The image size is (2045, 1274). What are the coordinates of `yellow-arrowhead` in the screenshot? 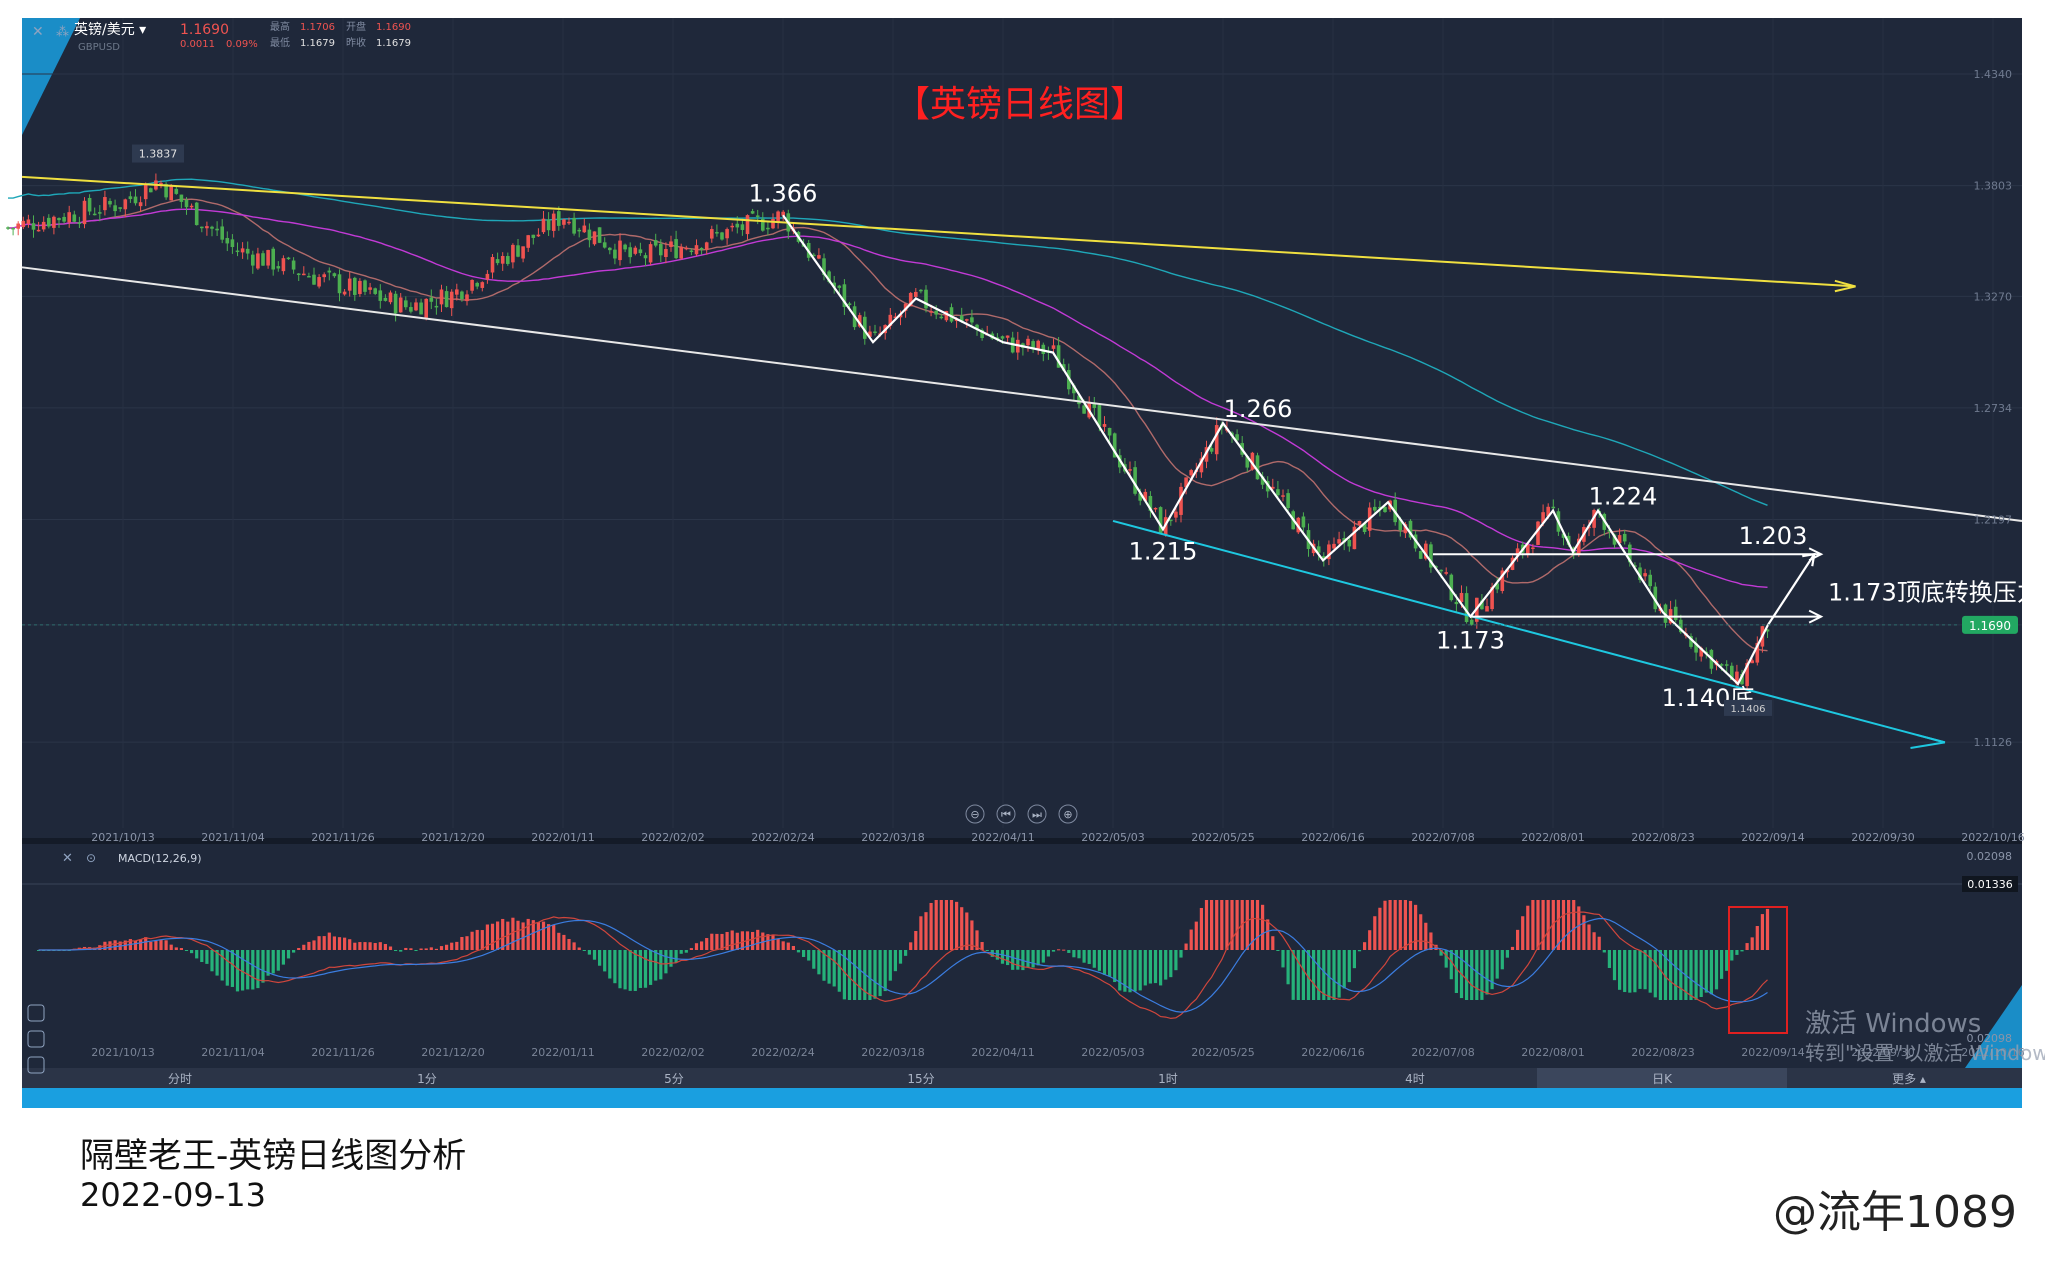 It's located at (1845, 286).